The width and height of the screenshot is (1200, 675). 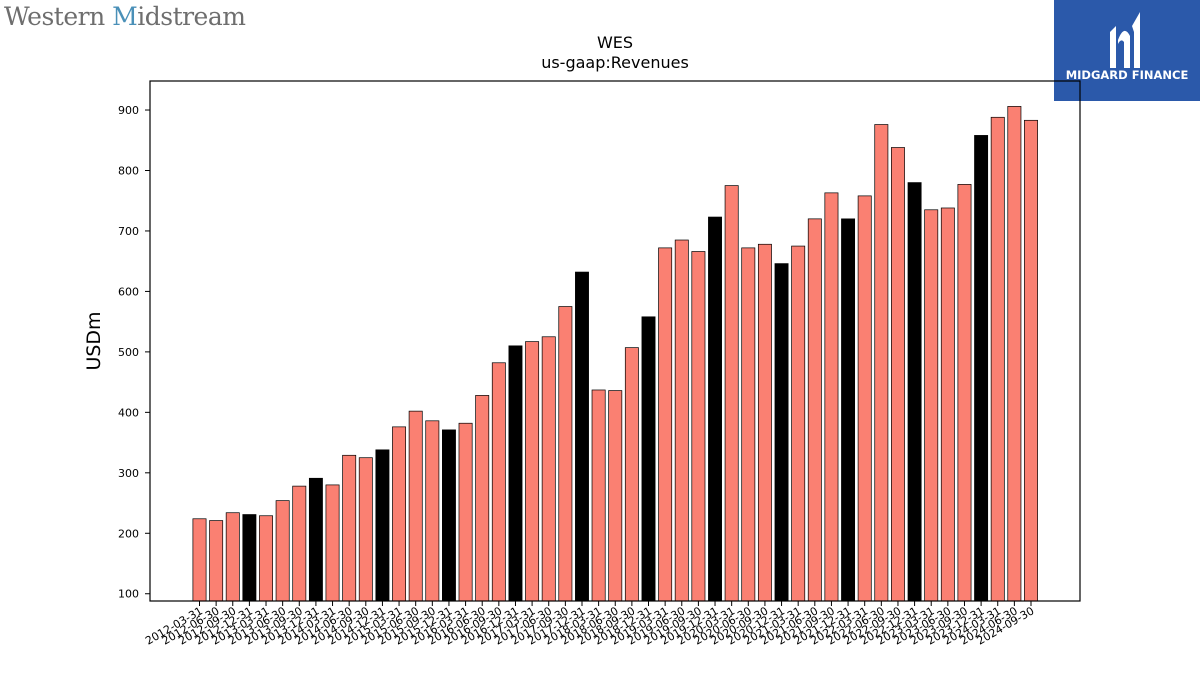 I want to click on y-tick-label: 500, so click(x=128, y=352).